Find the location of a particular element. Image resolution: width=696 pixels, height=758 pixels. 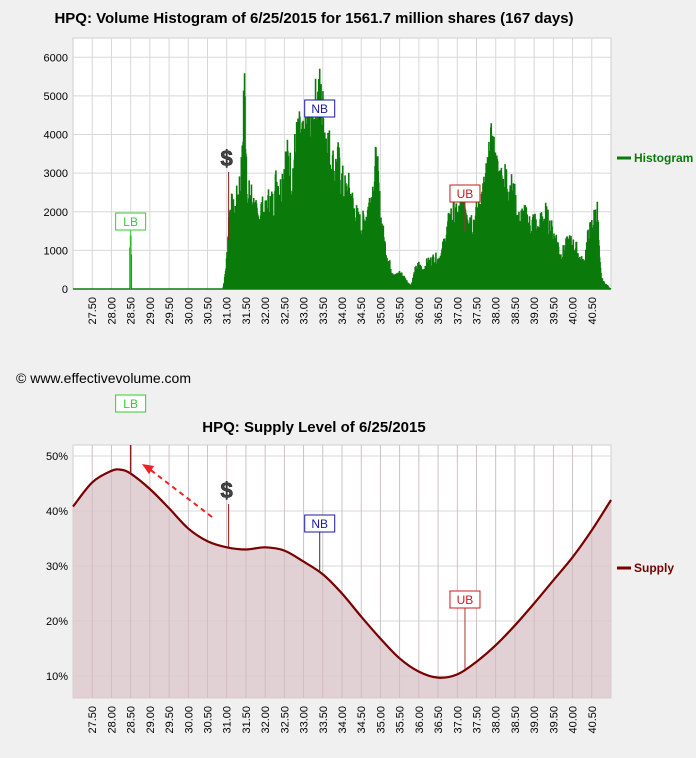

y-tick-label: 10% is located at coordinates (57, 677).